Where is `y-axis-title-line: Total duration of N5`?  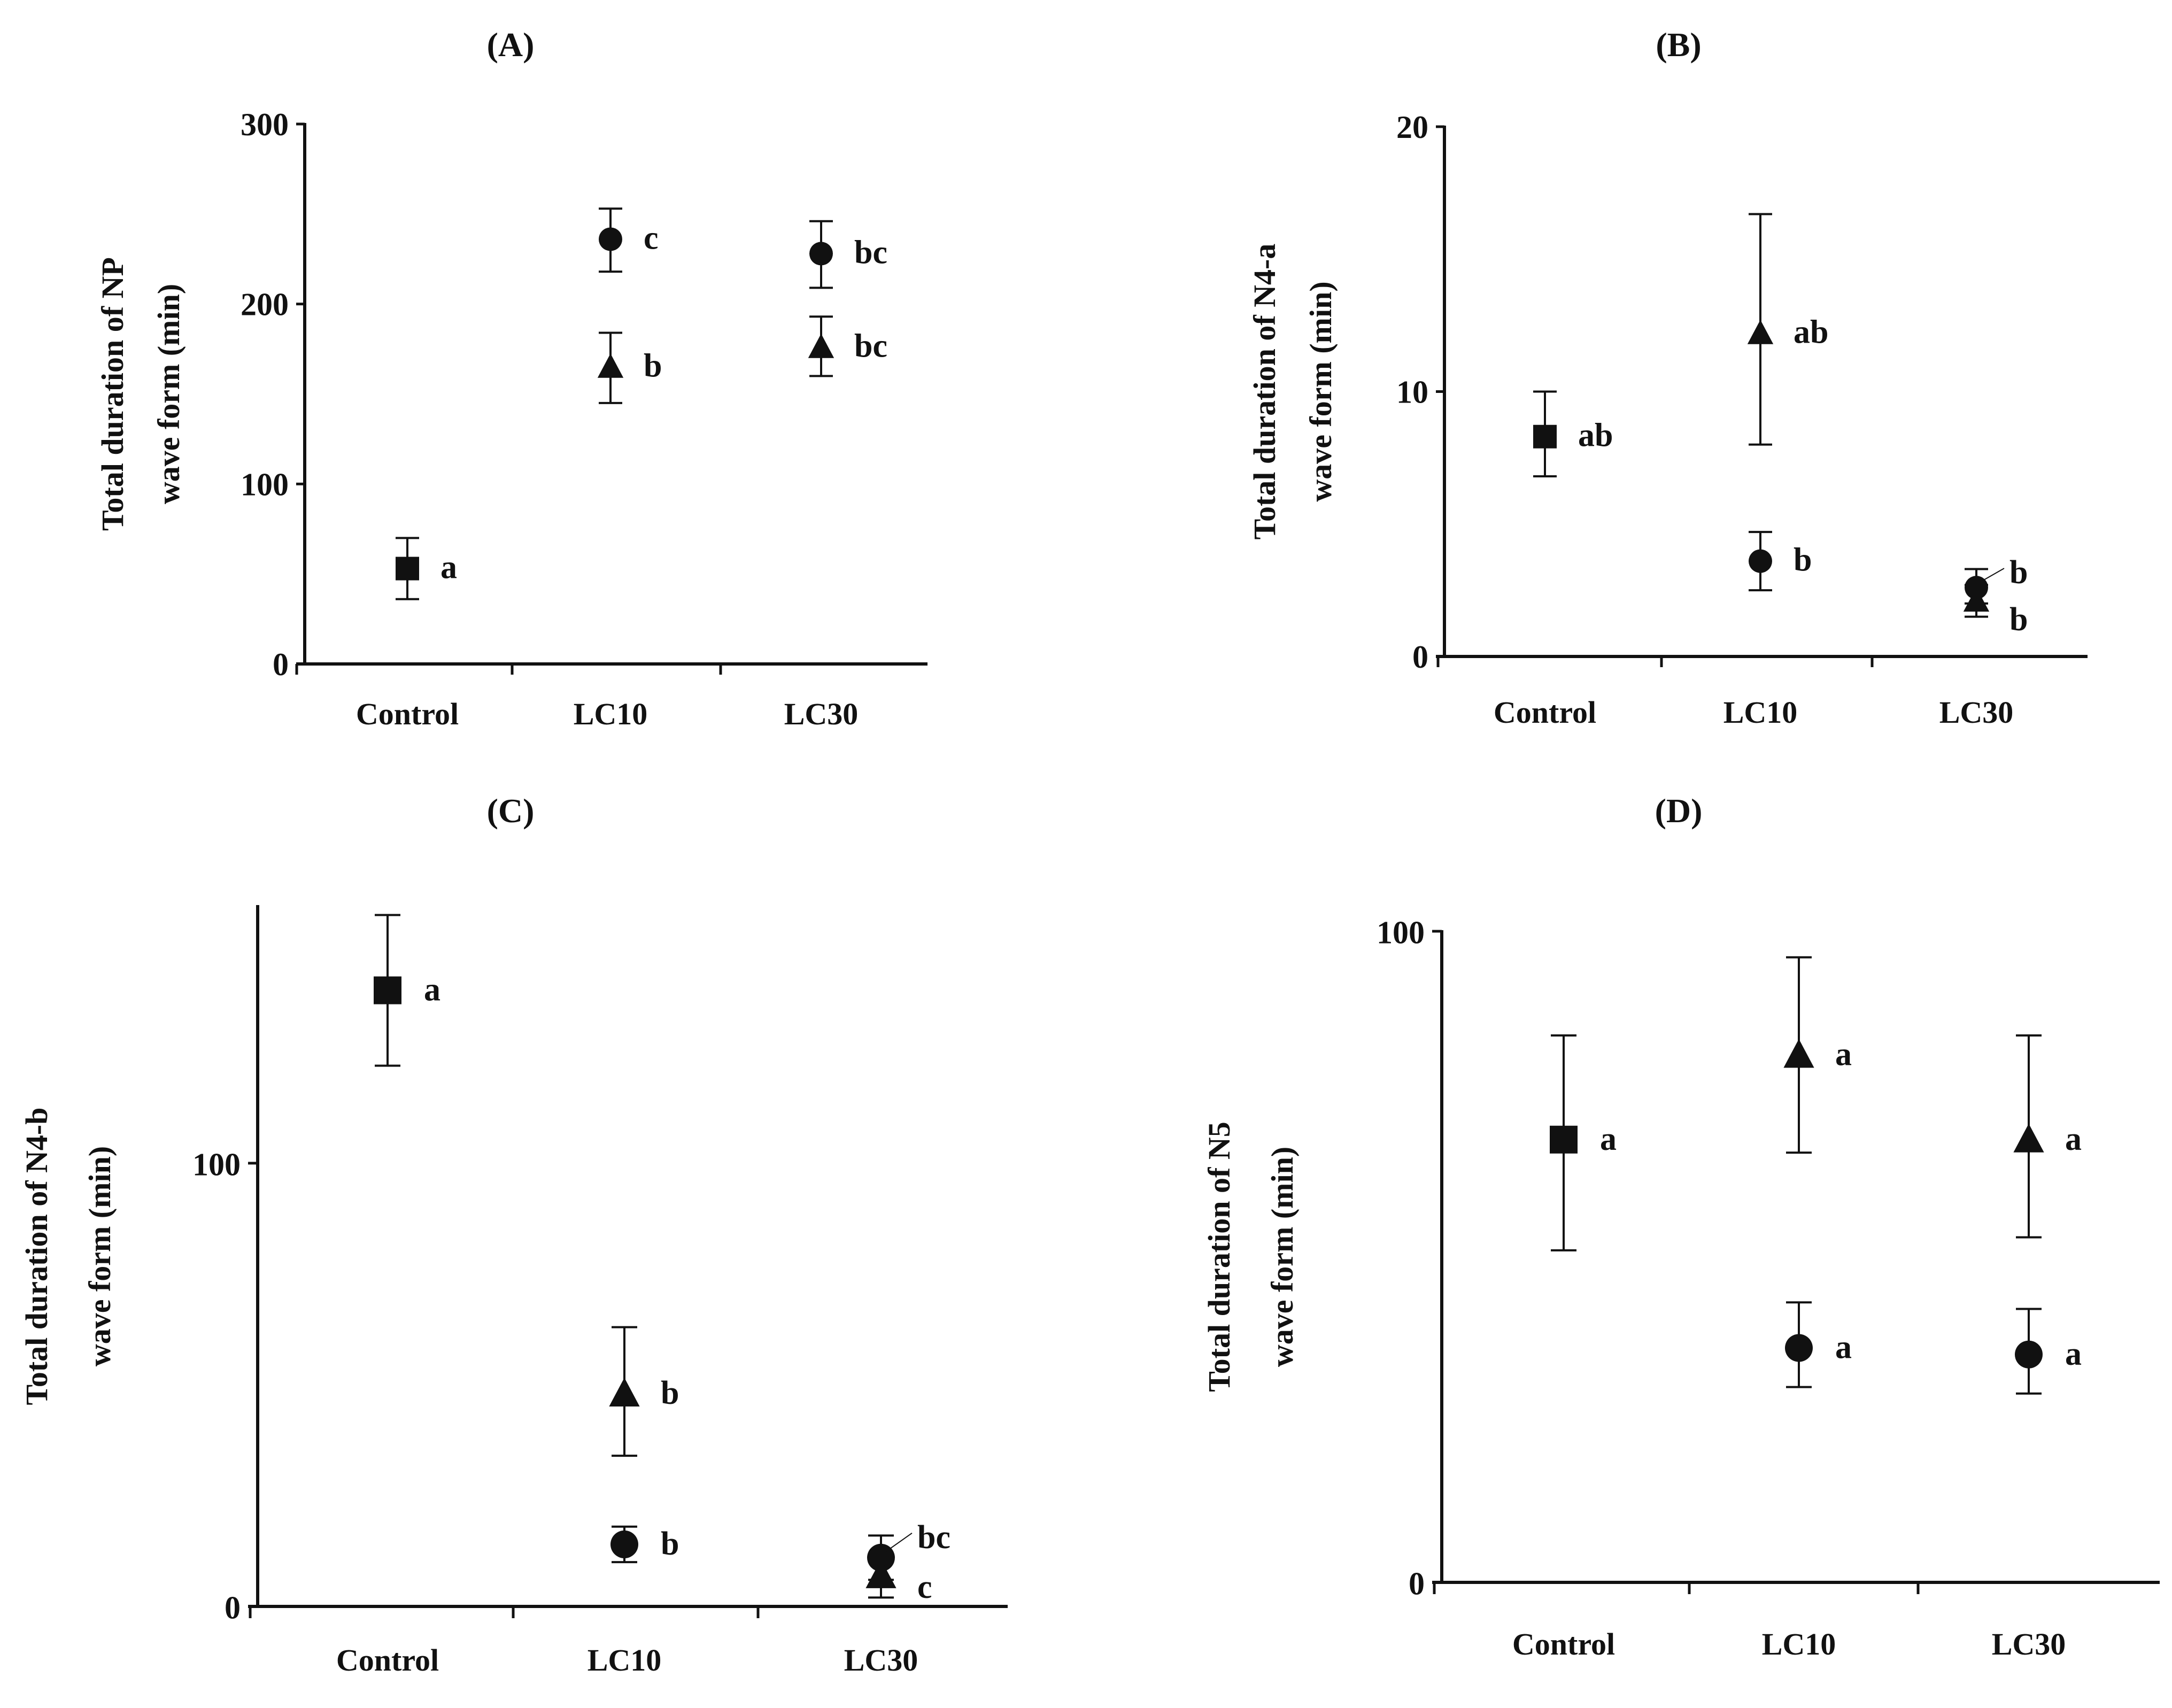
y-axis-title-line: Total duration of N5 is located at coordinates (1219, 1257).